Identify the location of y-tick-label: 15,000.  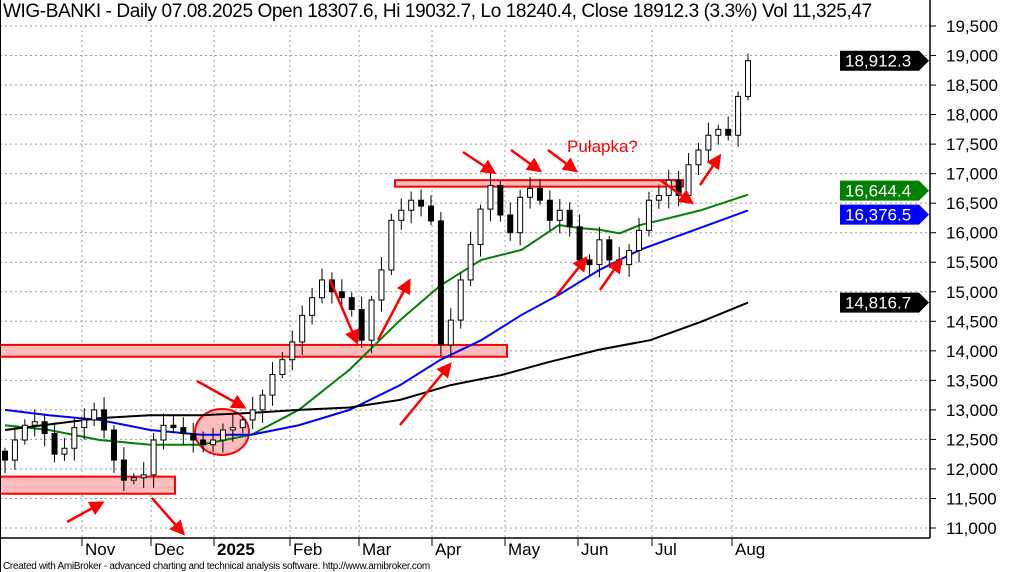
(972, 292).